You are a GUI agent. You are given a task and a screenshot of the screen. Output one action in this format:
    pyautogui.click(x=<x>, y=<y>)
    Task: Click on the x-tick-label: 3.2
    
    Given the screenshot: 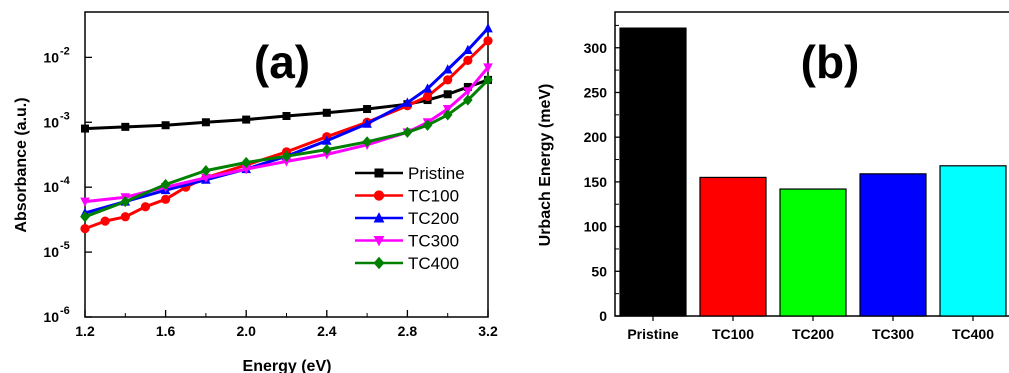 What is the action you would take?
    pyautogui.click(x=488, y=331)
    